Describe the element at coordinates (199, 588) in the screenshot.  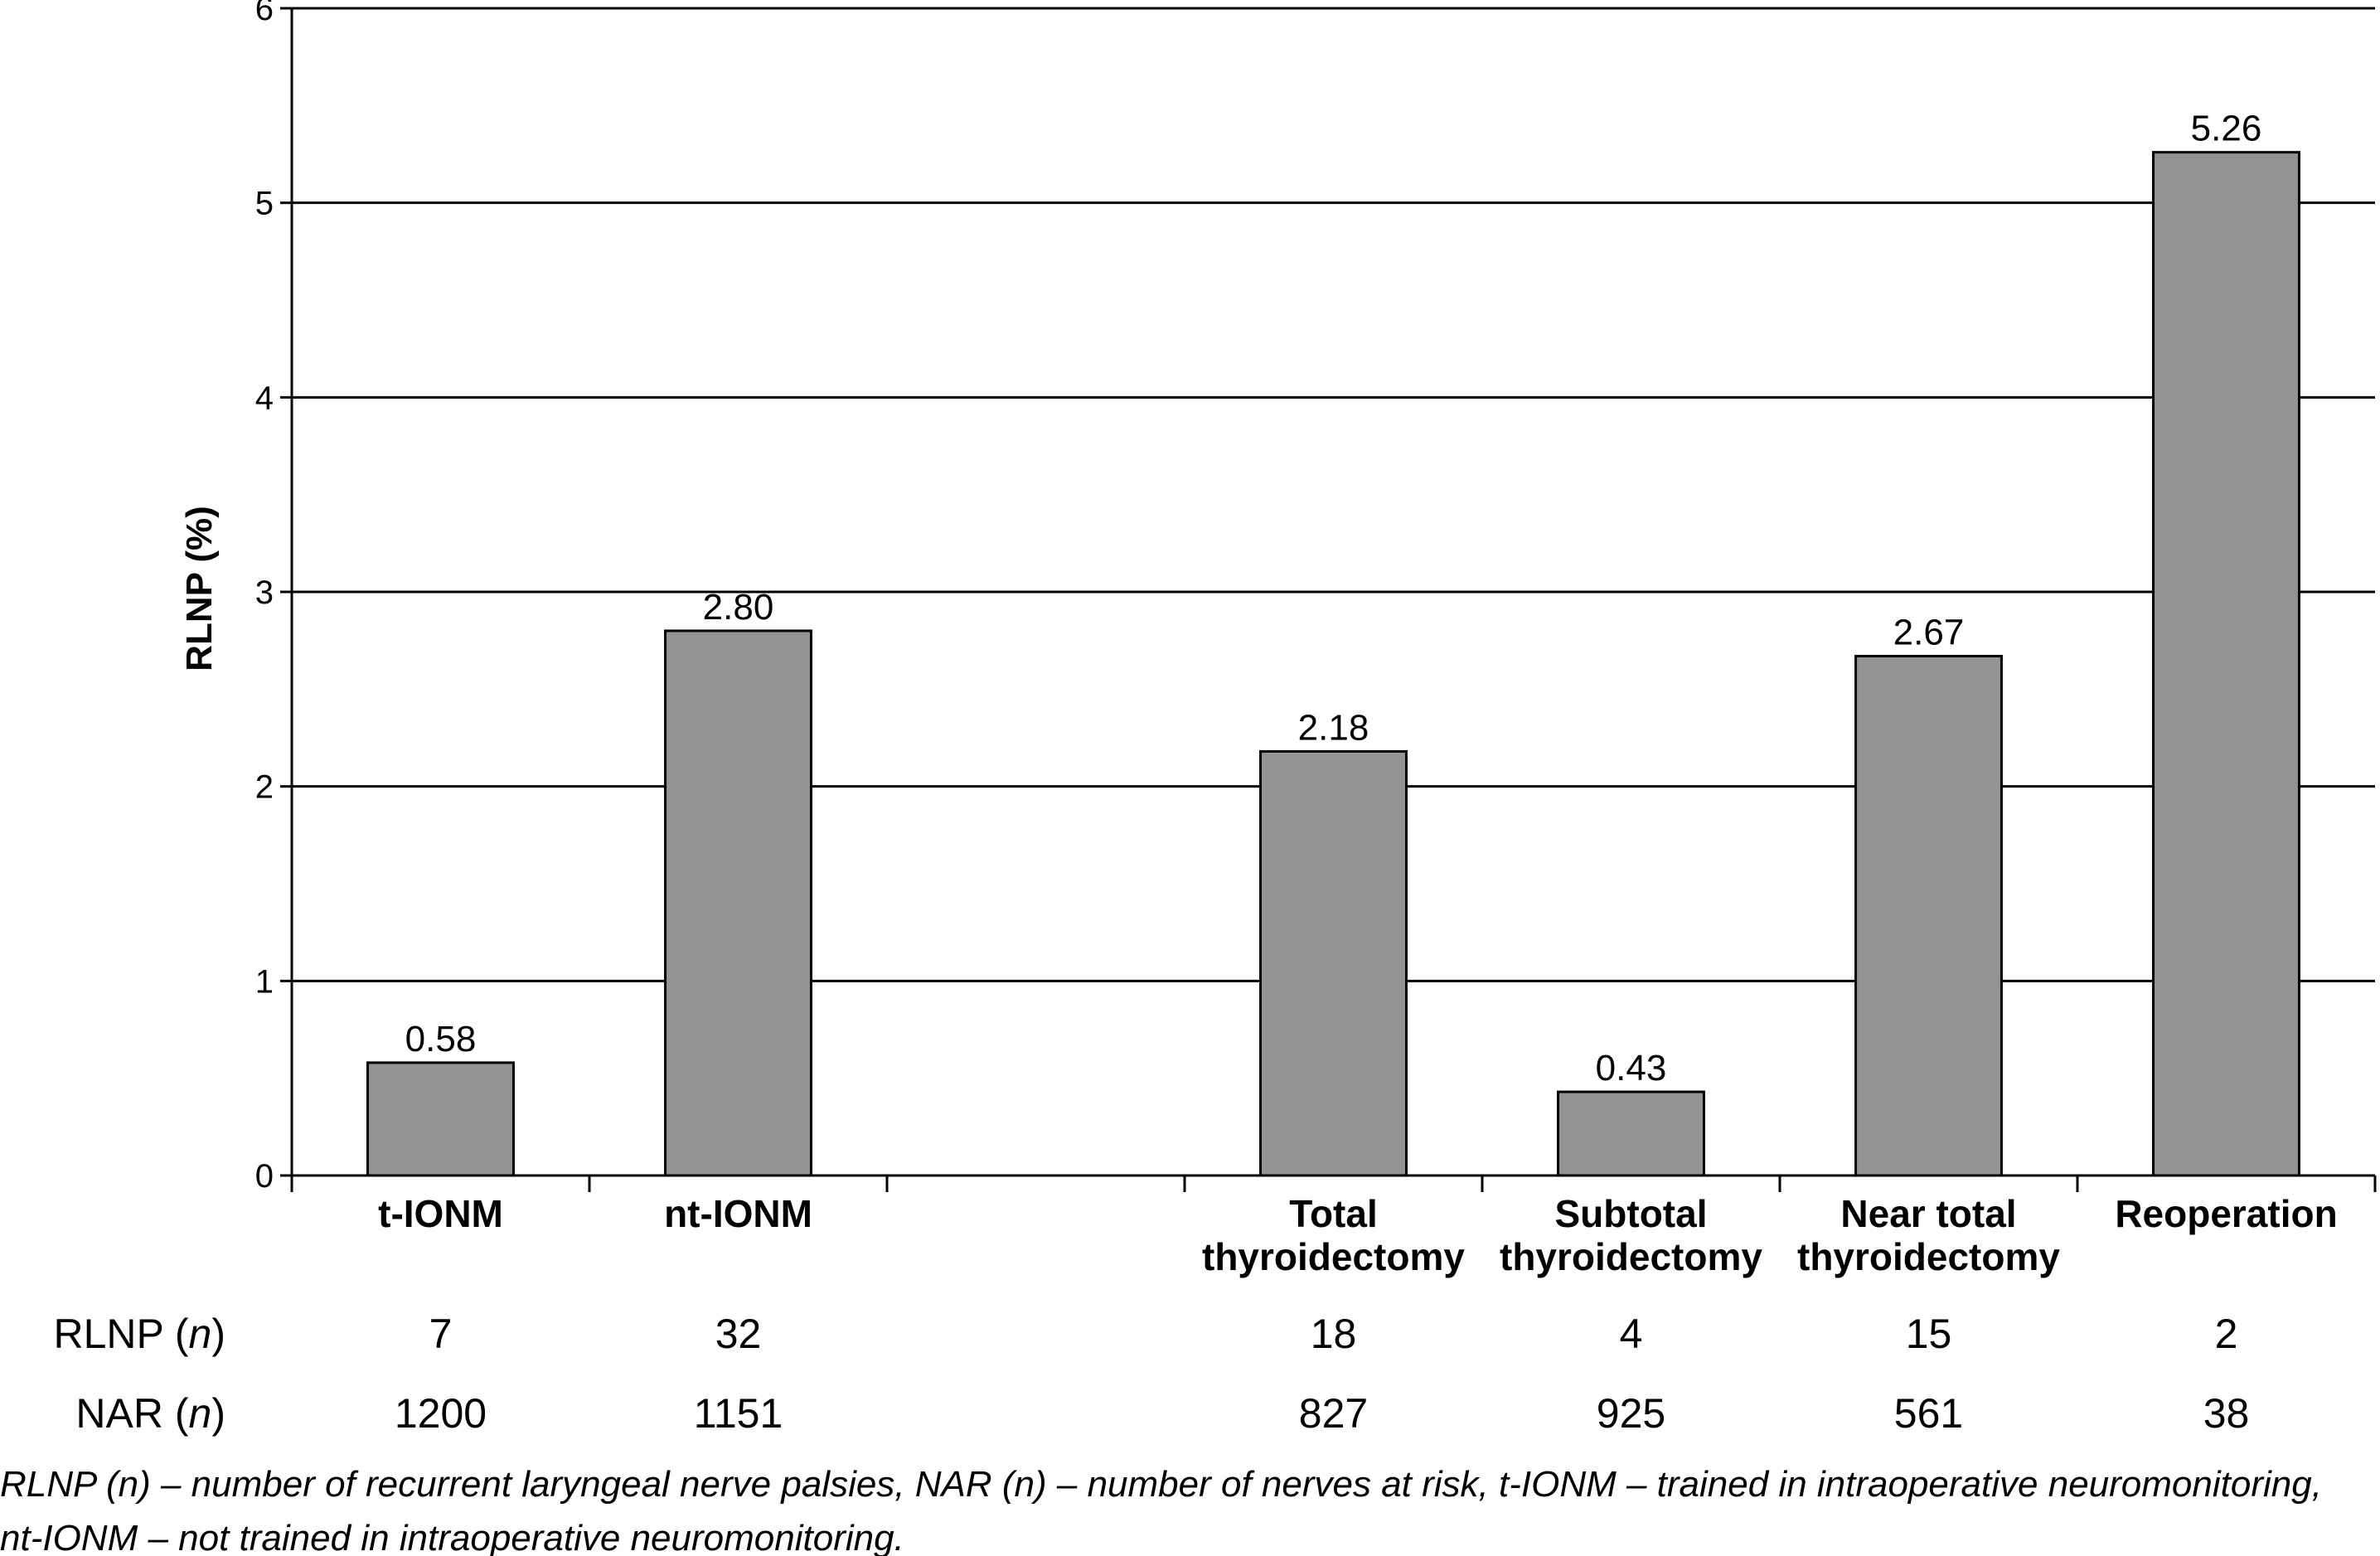
I see `y-axis-title: RLNP (%)` at that location.